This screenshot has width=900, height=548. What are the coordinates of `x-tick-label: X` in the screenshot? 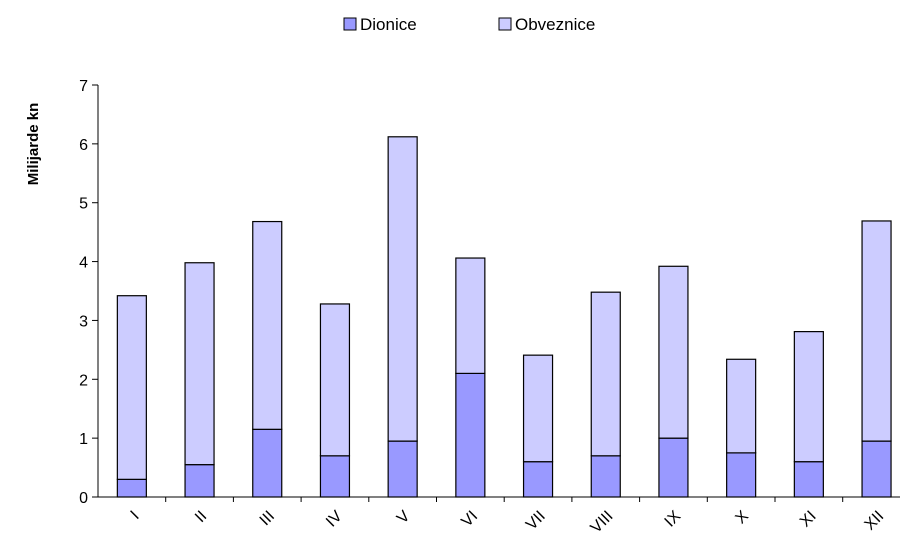 It's located at (742, 518).